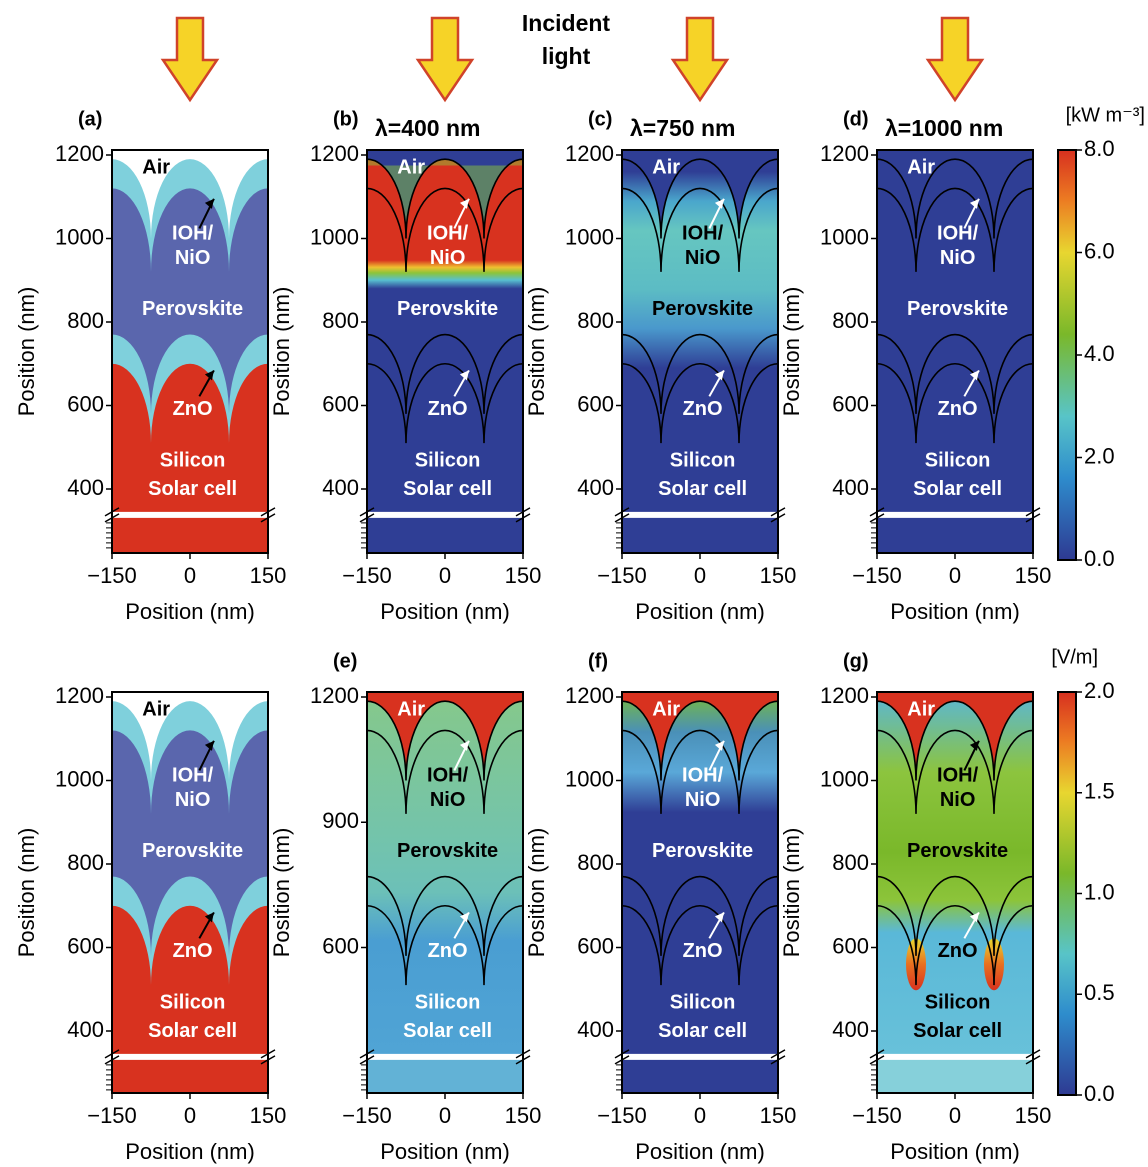 The image size is (1148, 1167). I want to click on colorbar-tick-label: 2.0, so click(1099, 455).